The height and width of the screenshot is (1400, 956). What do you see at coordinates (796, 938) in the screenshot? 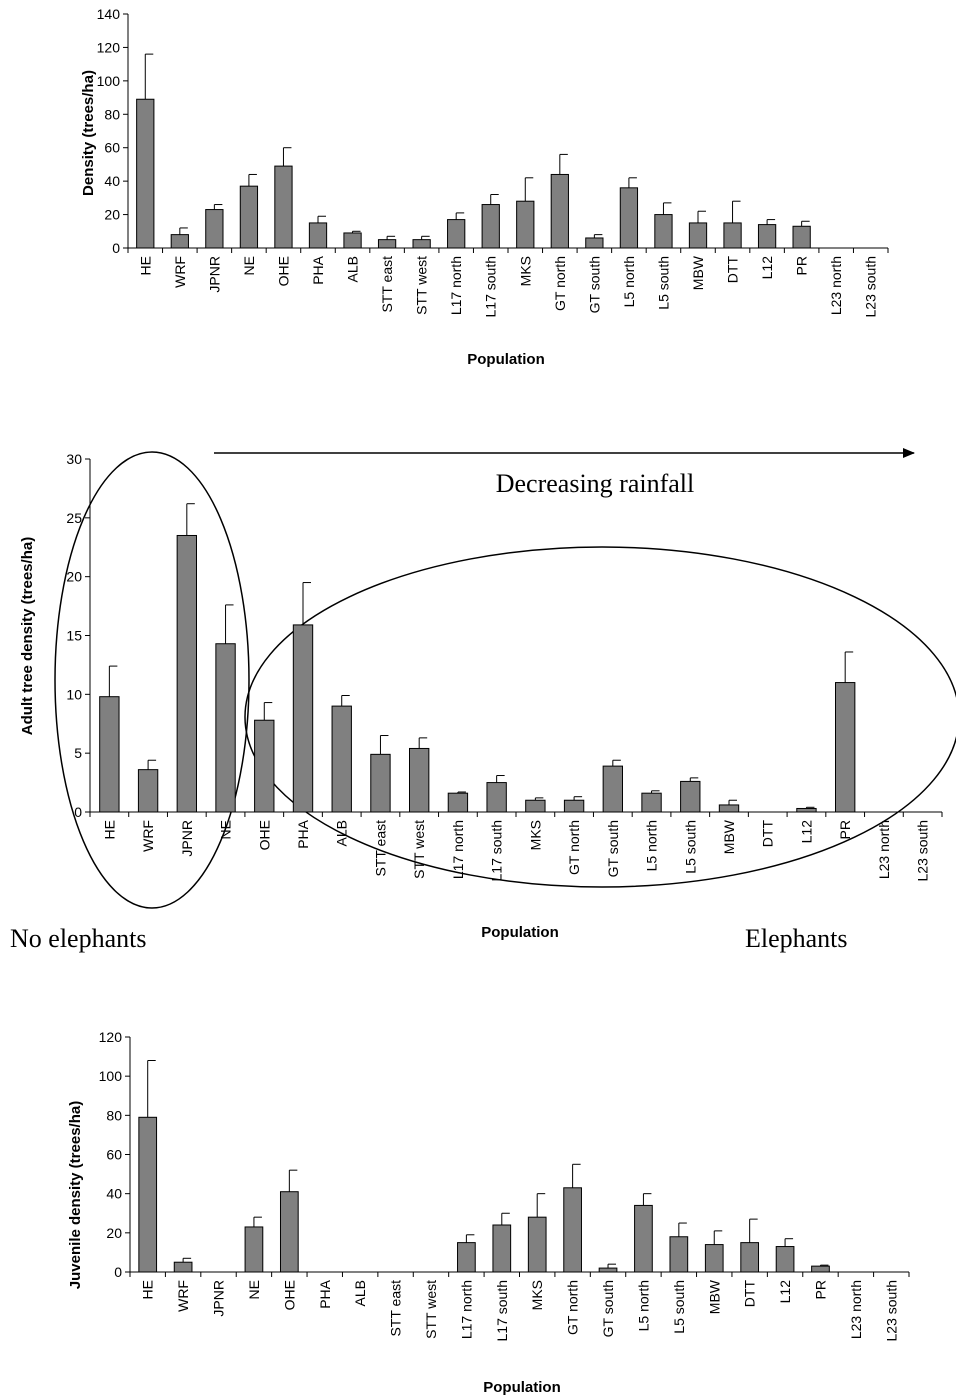
I see `elephants-label: Elephants` at bounding box center [796, 938].